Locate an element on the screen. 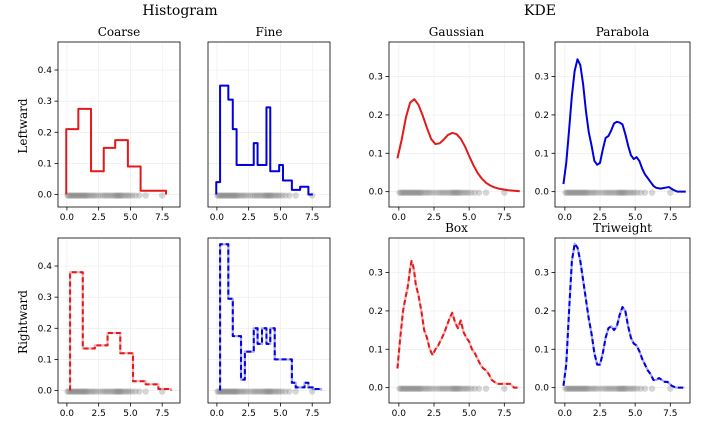  panel-title: Gaussian is located at coordinates (457, 32).